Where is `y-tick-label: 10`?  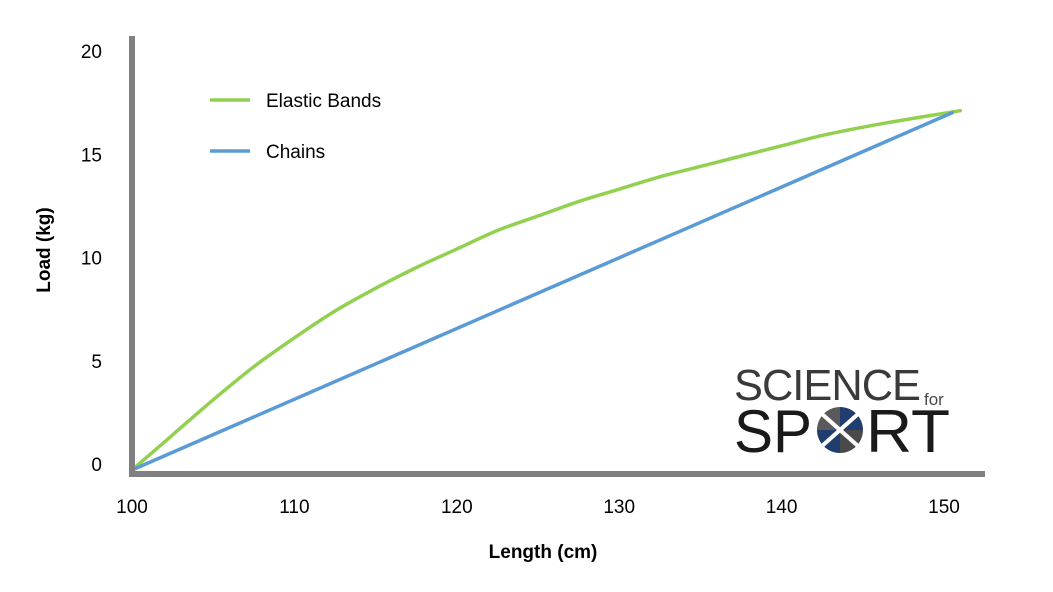
y-tick-label: 10 is located at coordinates (91, 259).